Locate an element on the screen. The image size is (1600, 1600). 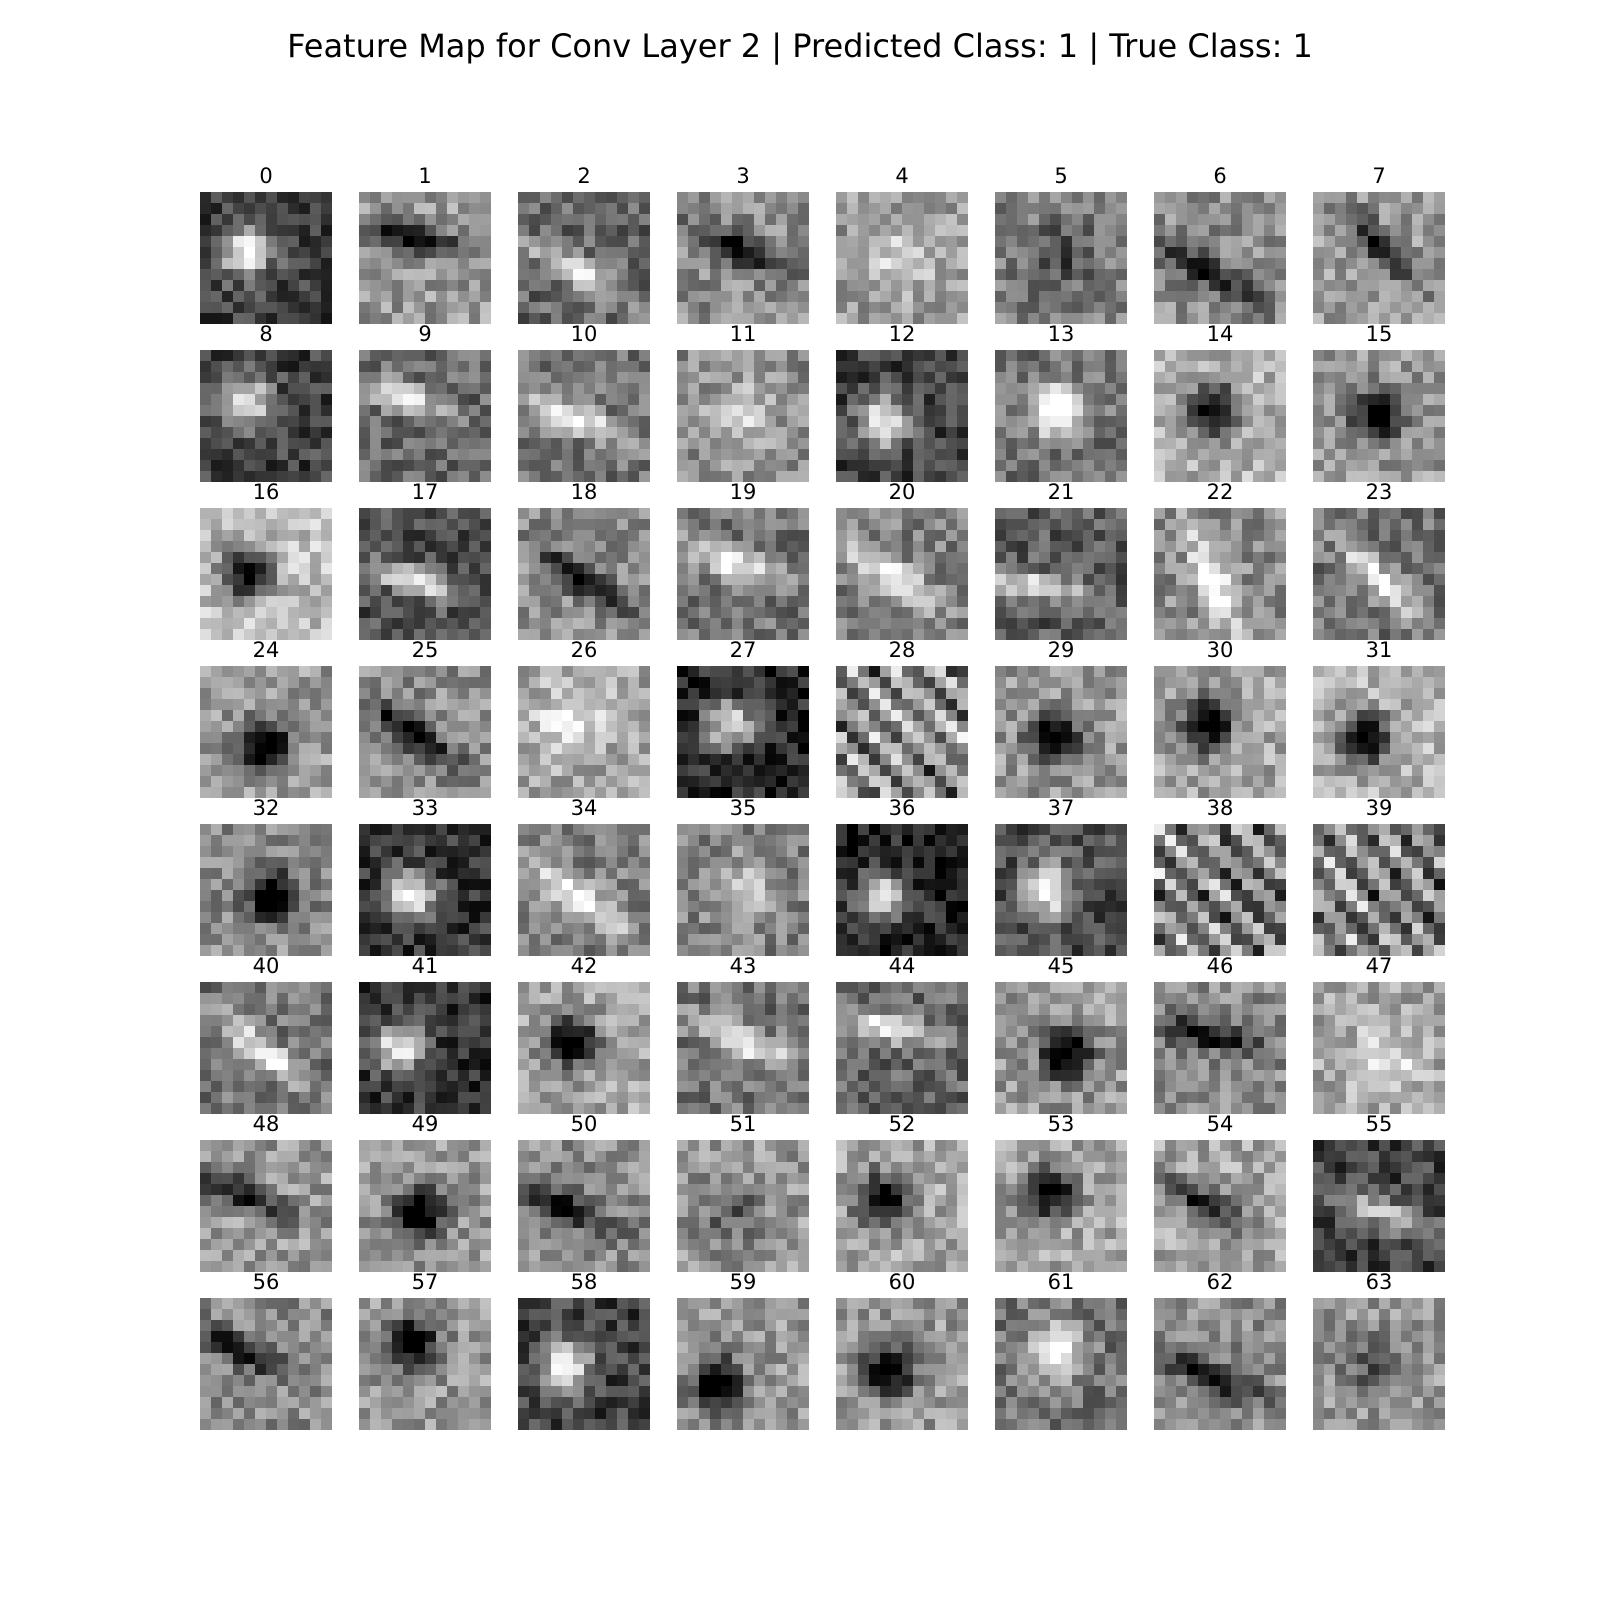
feature-map-title: 8 is located at coordinates (266, 334).